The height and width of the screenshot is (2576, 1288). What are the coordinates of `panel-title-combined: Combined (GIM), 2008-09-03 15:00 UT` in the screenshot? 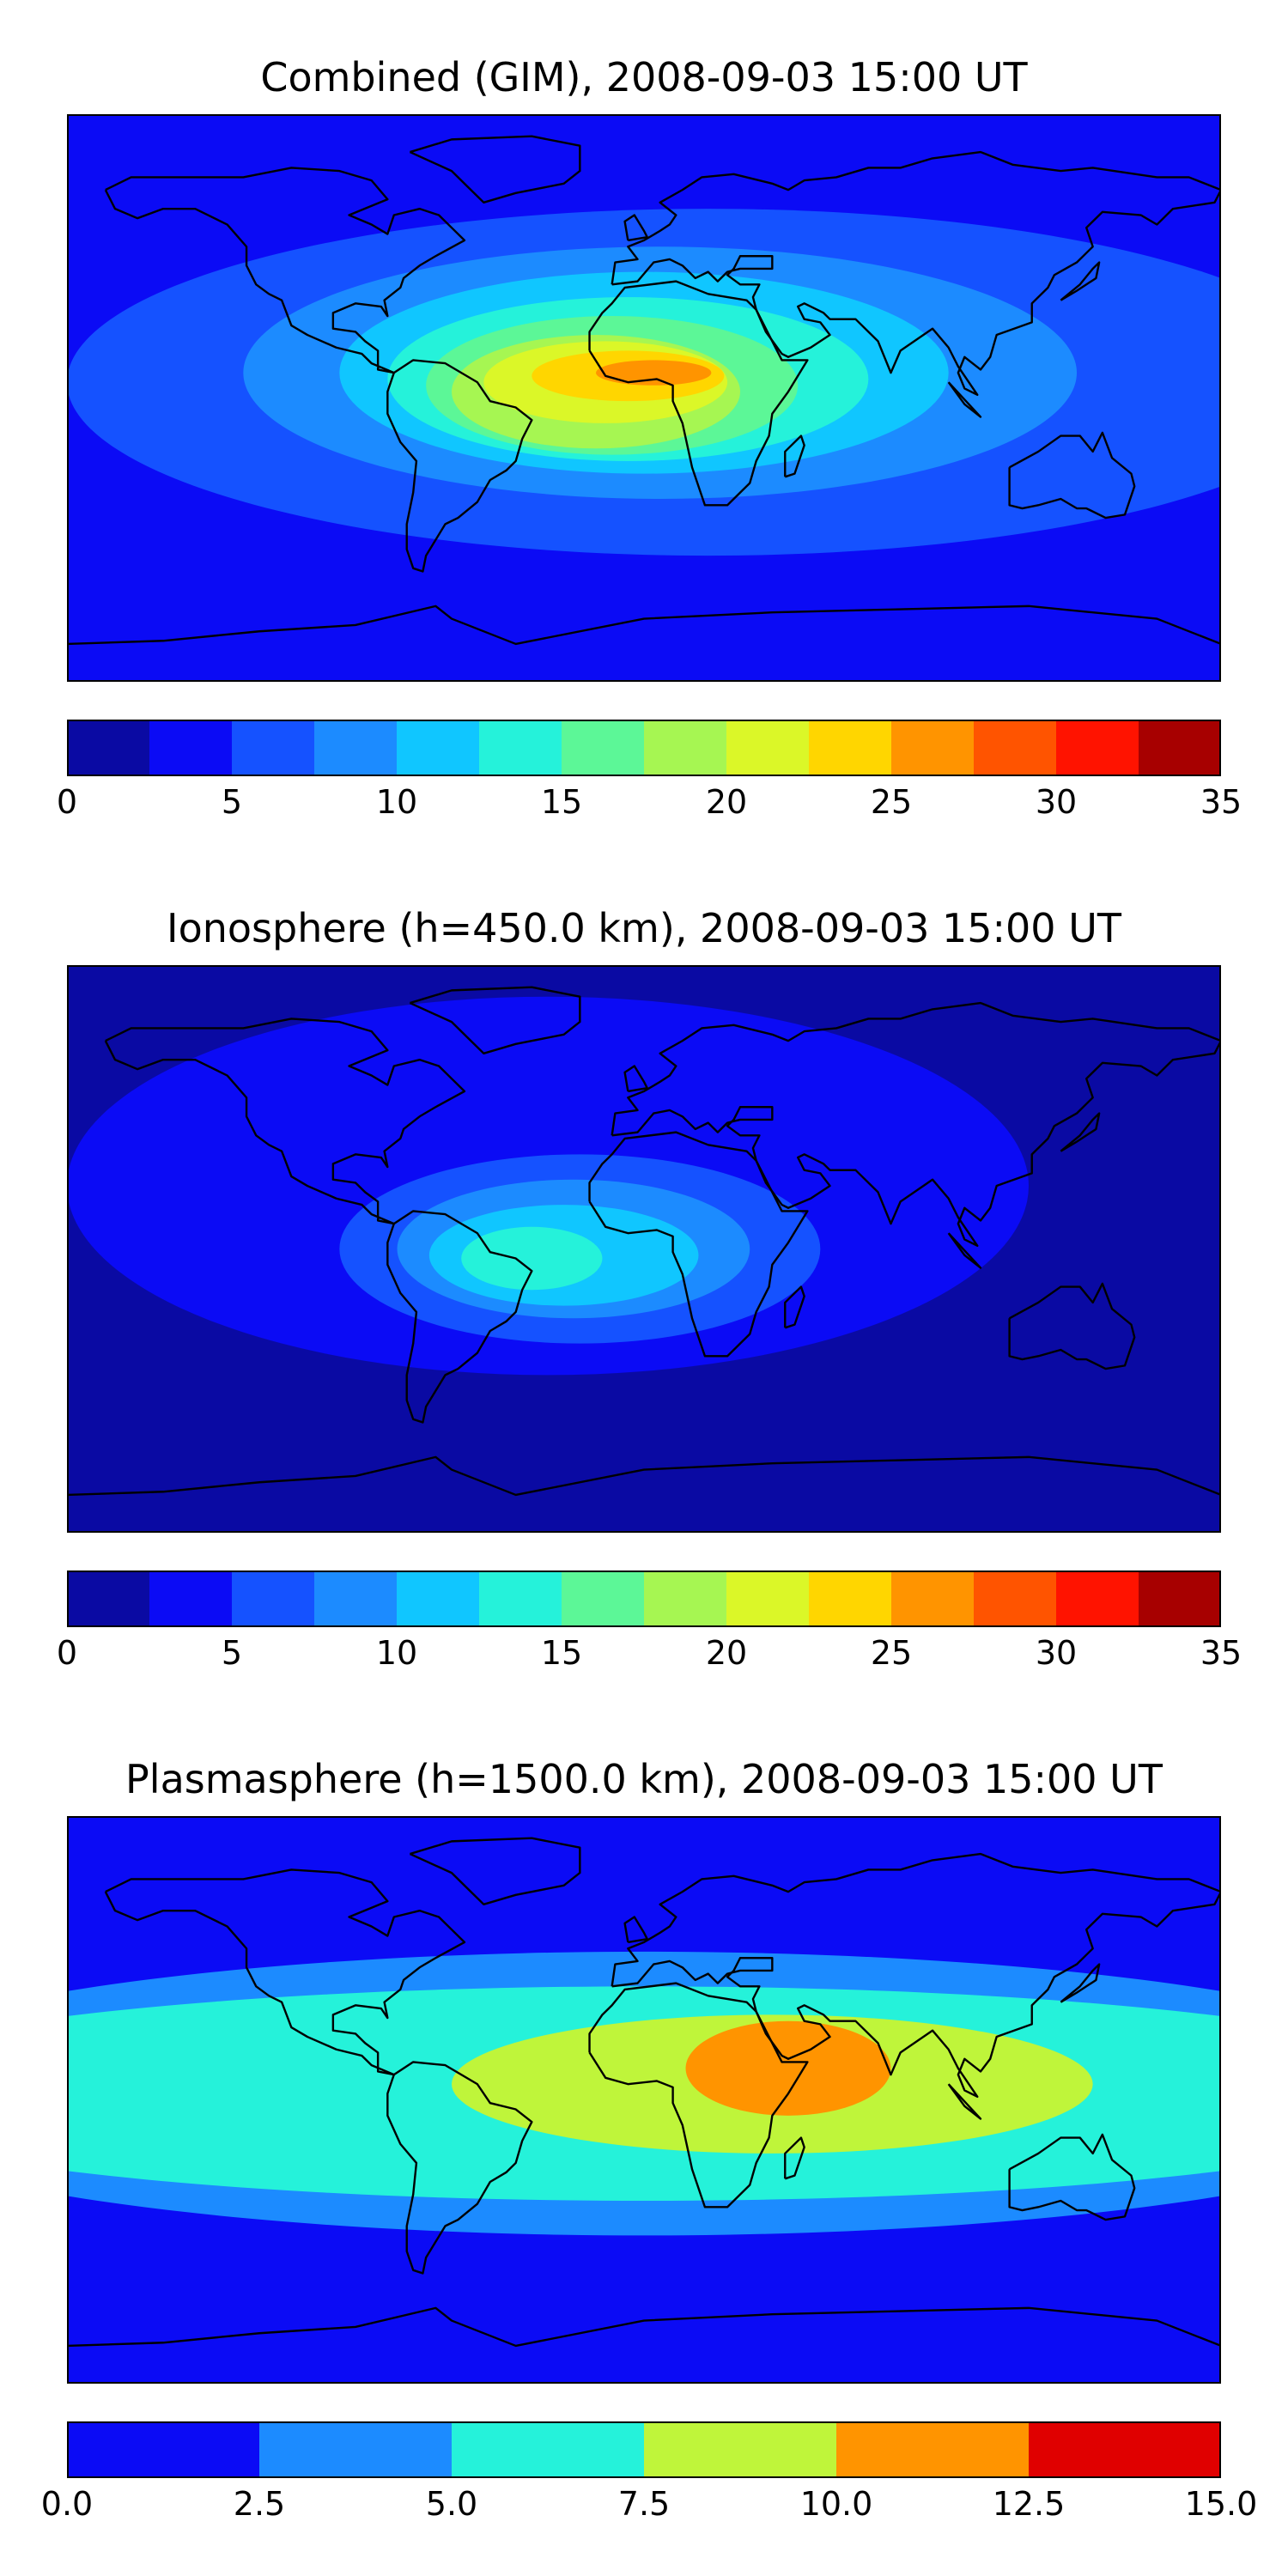 It's located at (644, 77).